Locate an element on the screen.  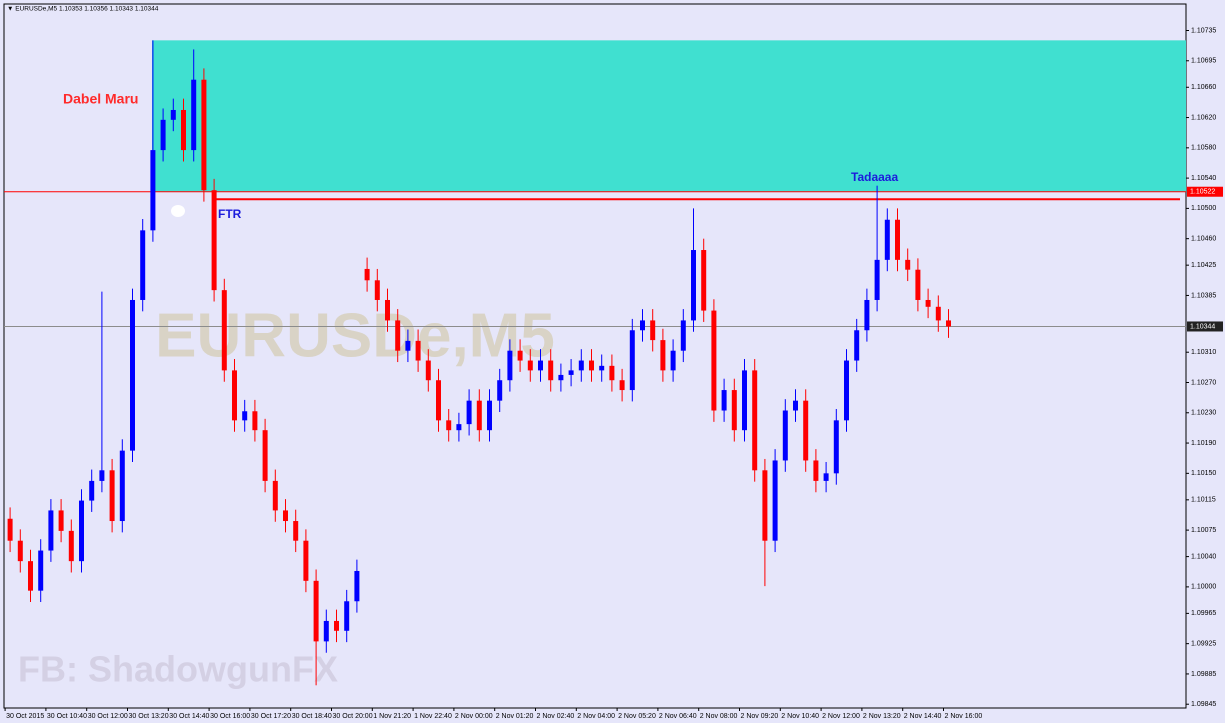
x-tick-label: 2 Nov 13:20 is located at coordinates (882, 716).